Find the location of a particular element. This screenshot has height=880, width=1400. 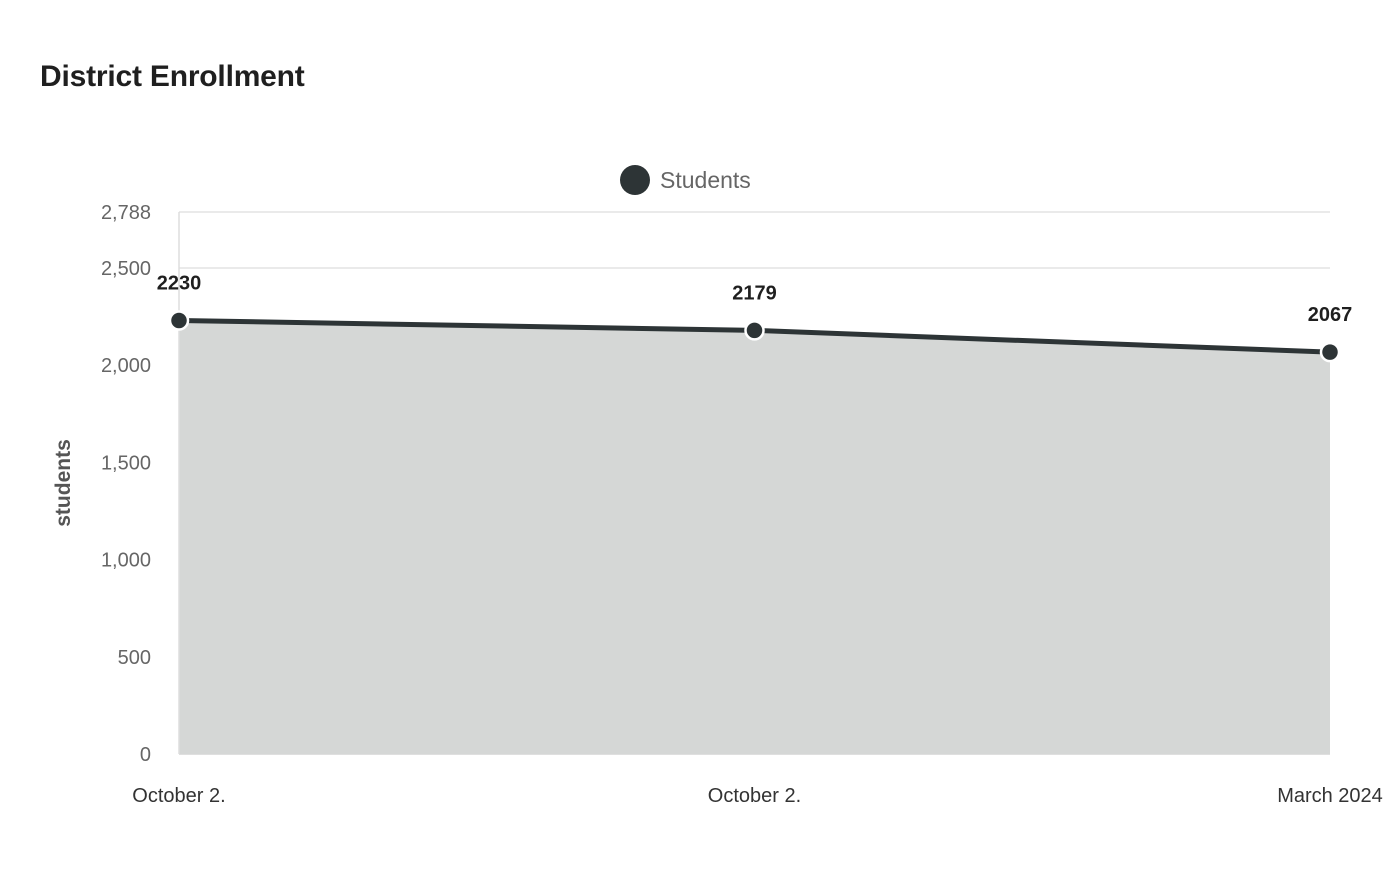

data-label: 2067 is located at coordinates (1330, 315).